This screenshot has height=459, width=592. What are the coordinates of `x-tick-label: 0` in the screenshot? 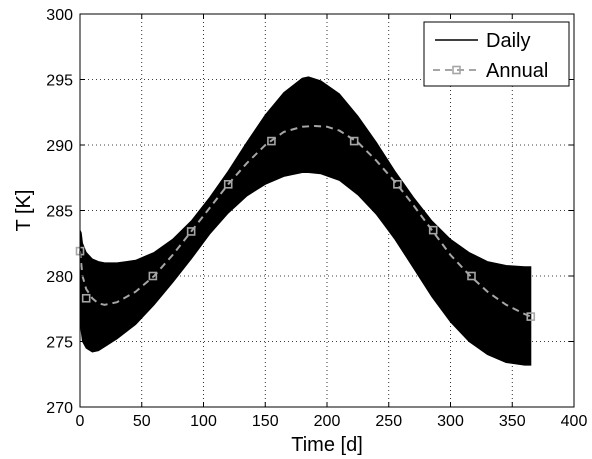 It's located at (80, 421).